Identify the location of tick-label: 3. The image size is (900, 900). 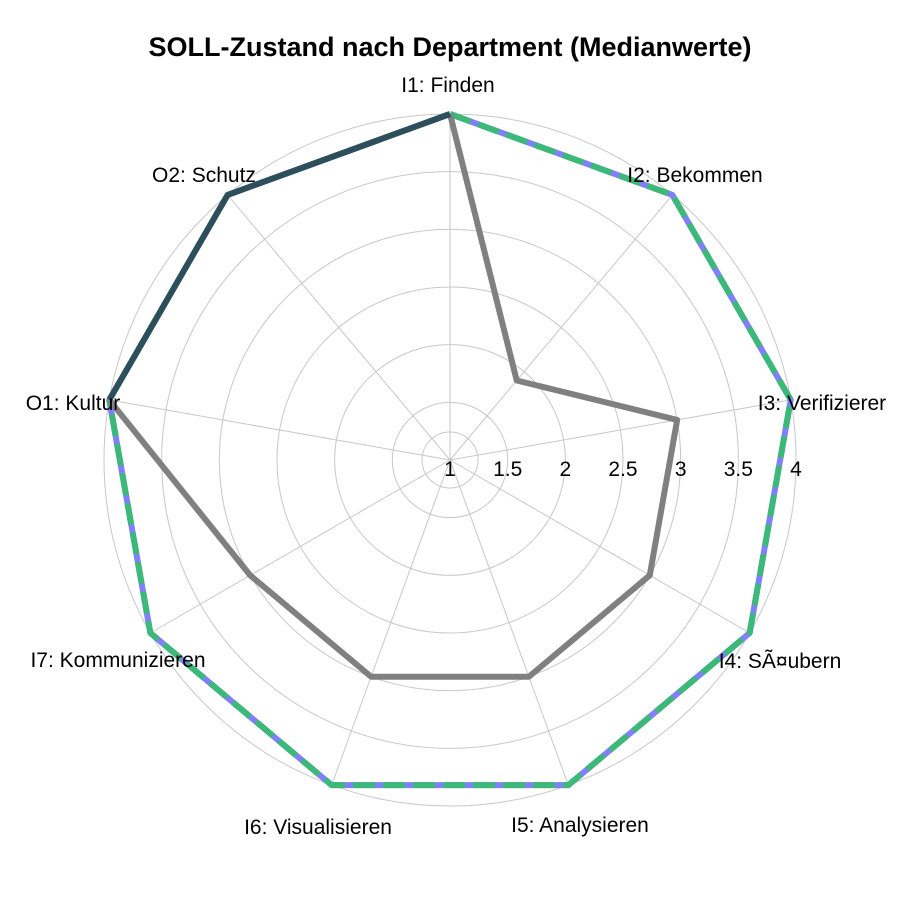
(681, 469).